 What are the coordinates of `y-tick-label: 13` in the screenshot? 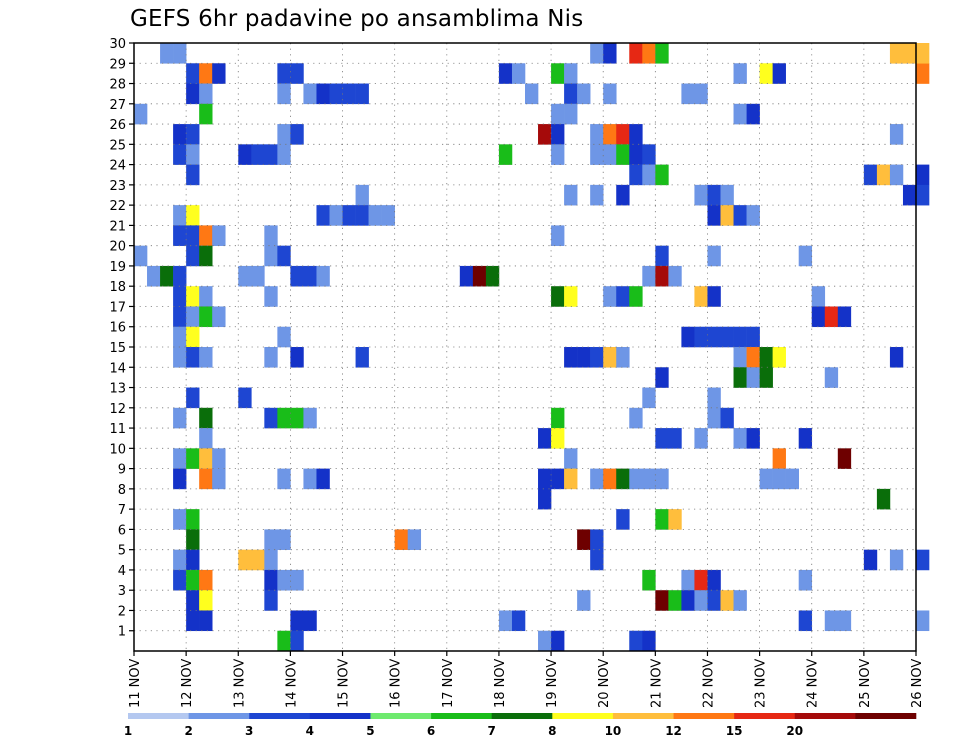 It's located at (117, 389).